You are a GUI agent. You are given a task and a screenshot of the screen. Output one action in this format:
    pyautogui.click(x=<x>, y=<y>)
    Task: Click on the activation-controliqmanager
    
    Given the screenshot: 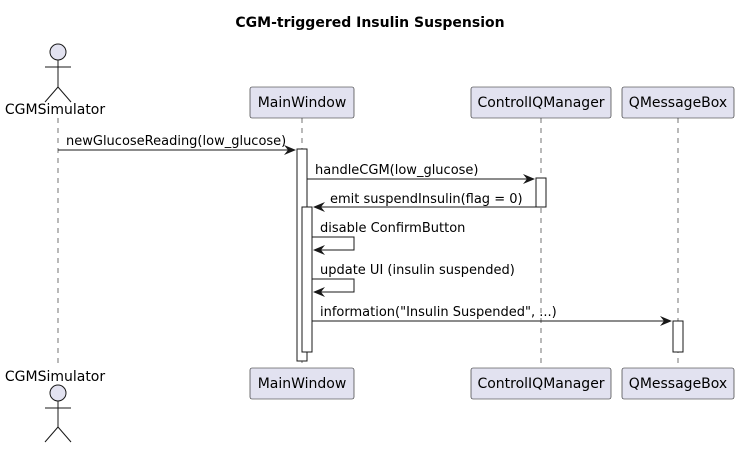 What is the action you would take?
    pyautogui.click(x=541, y=192)
    